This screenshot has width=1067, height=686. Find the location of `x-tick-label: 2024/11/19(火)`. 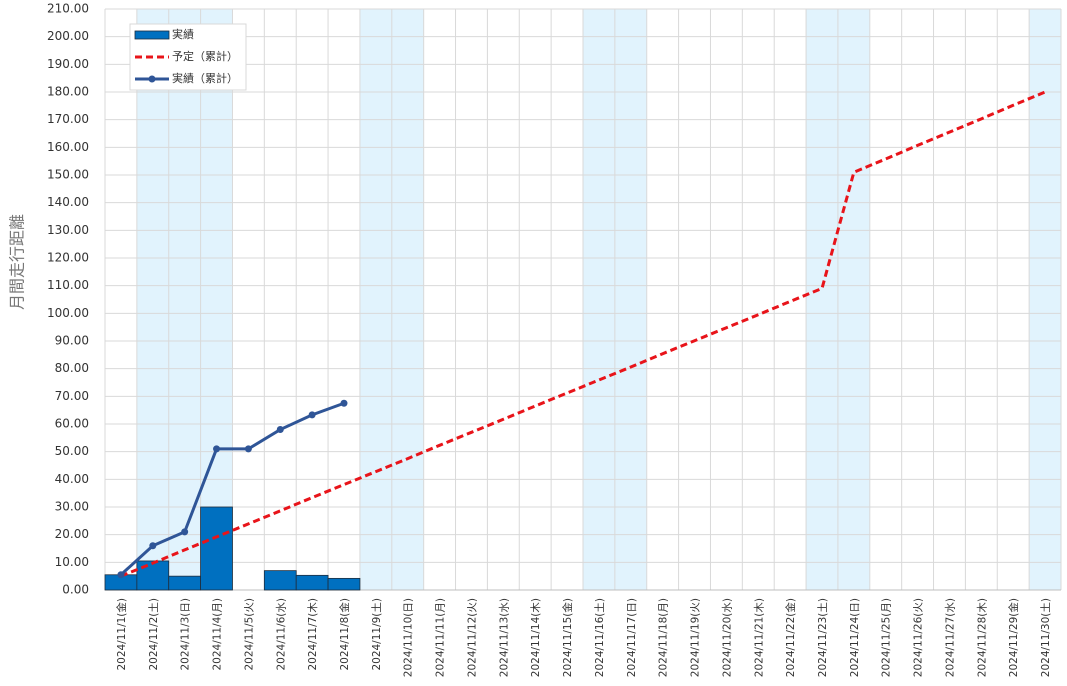

x-tick-label: 2024/11/19(火) is located at coordinates (696, 637).